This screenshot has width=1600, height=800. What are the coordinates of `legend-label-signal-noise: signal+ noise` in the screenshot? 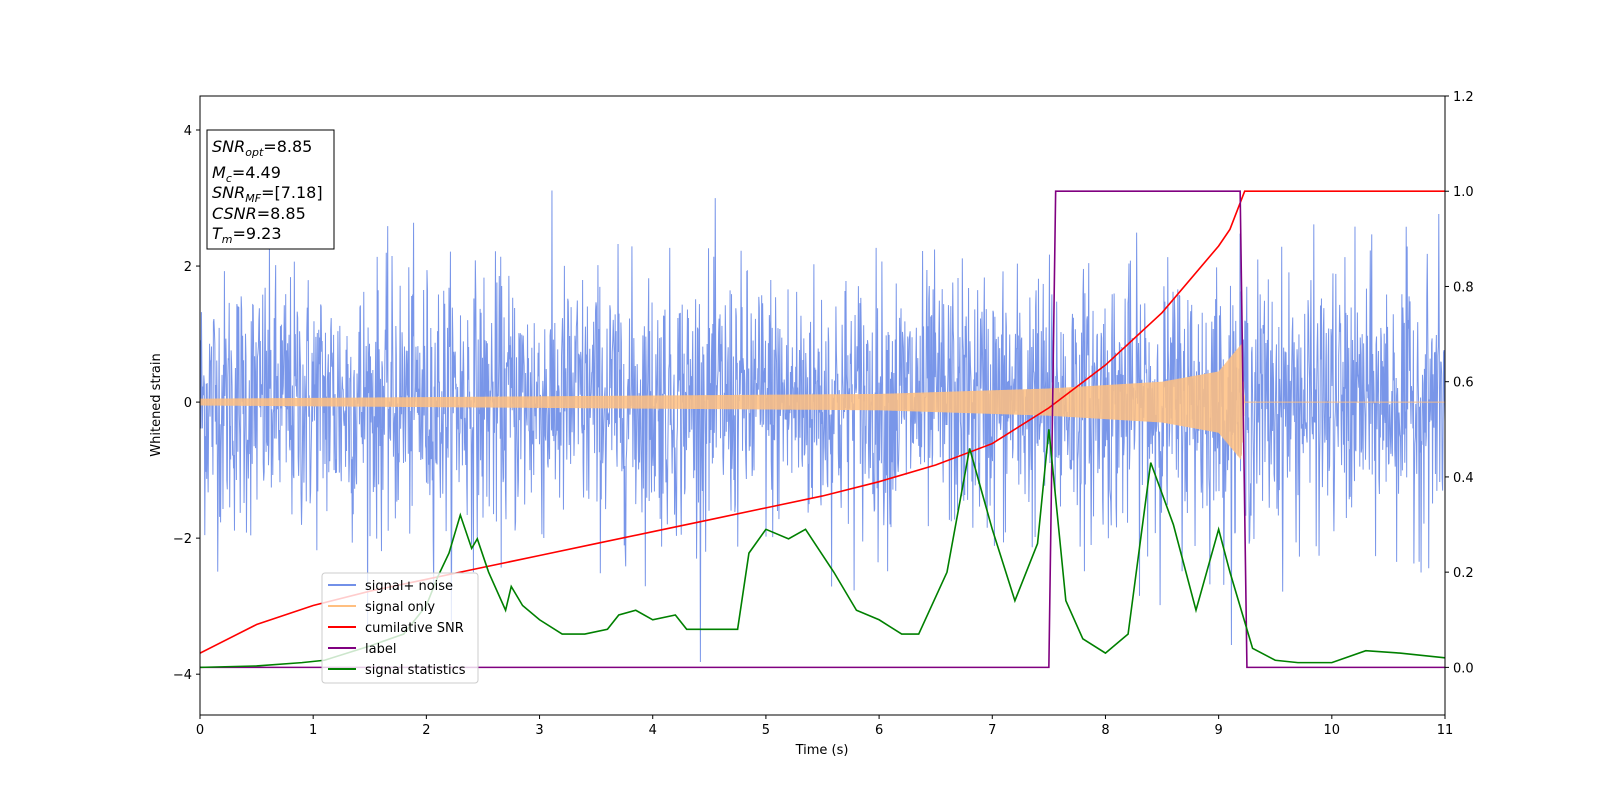 It's located at (409, 586).